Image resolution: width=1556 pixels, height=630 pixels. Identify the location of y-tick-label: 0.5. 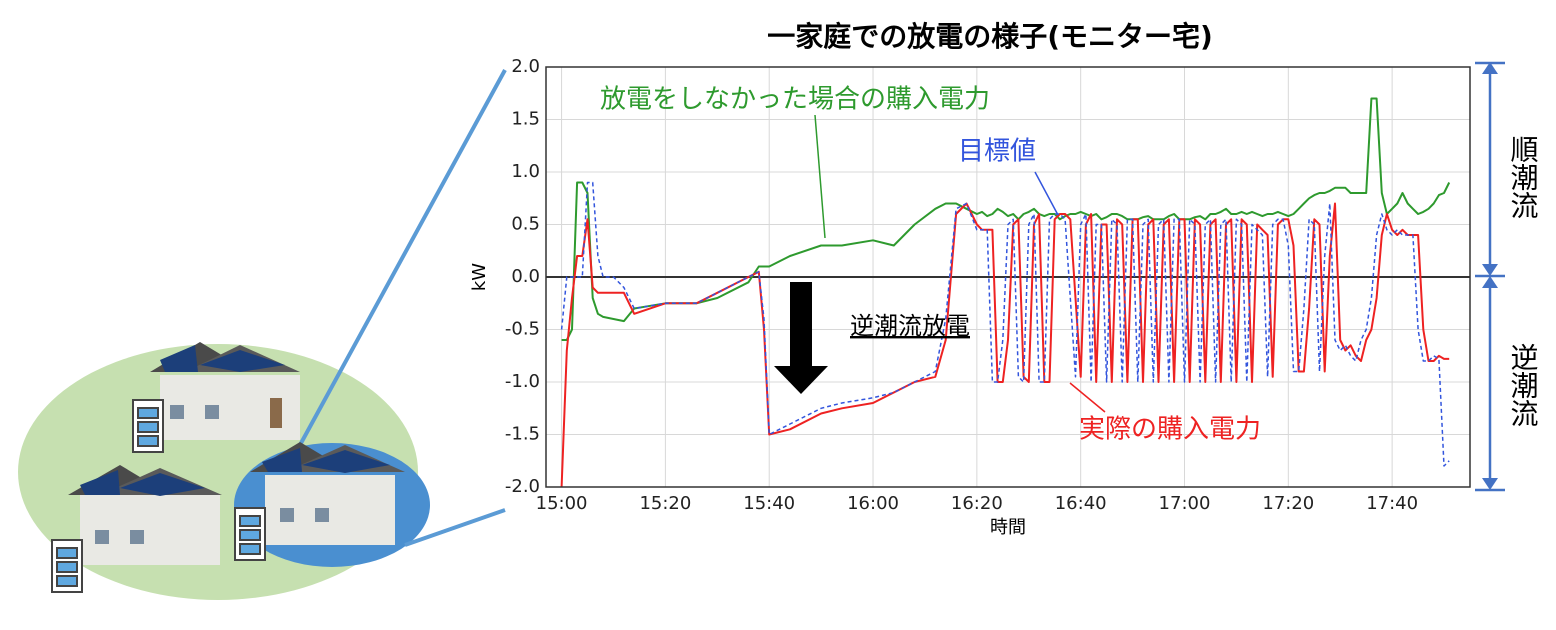
(525, 224).